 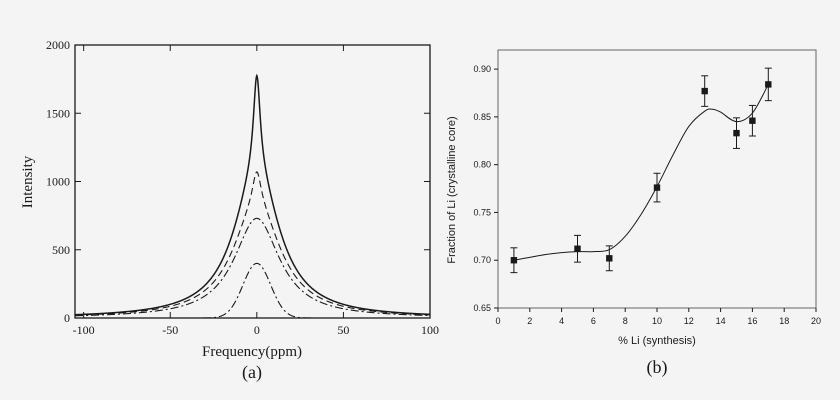 I want to click on panel-b-caption: (b), so click(x=657, y=367).